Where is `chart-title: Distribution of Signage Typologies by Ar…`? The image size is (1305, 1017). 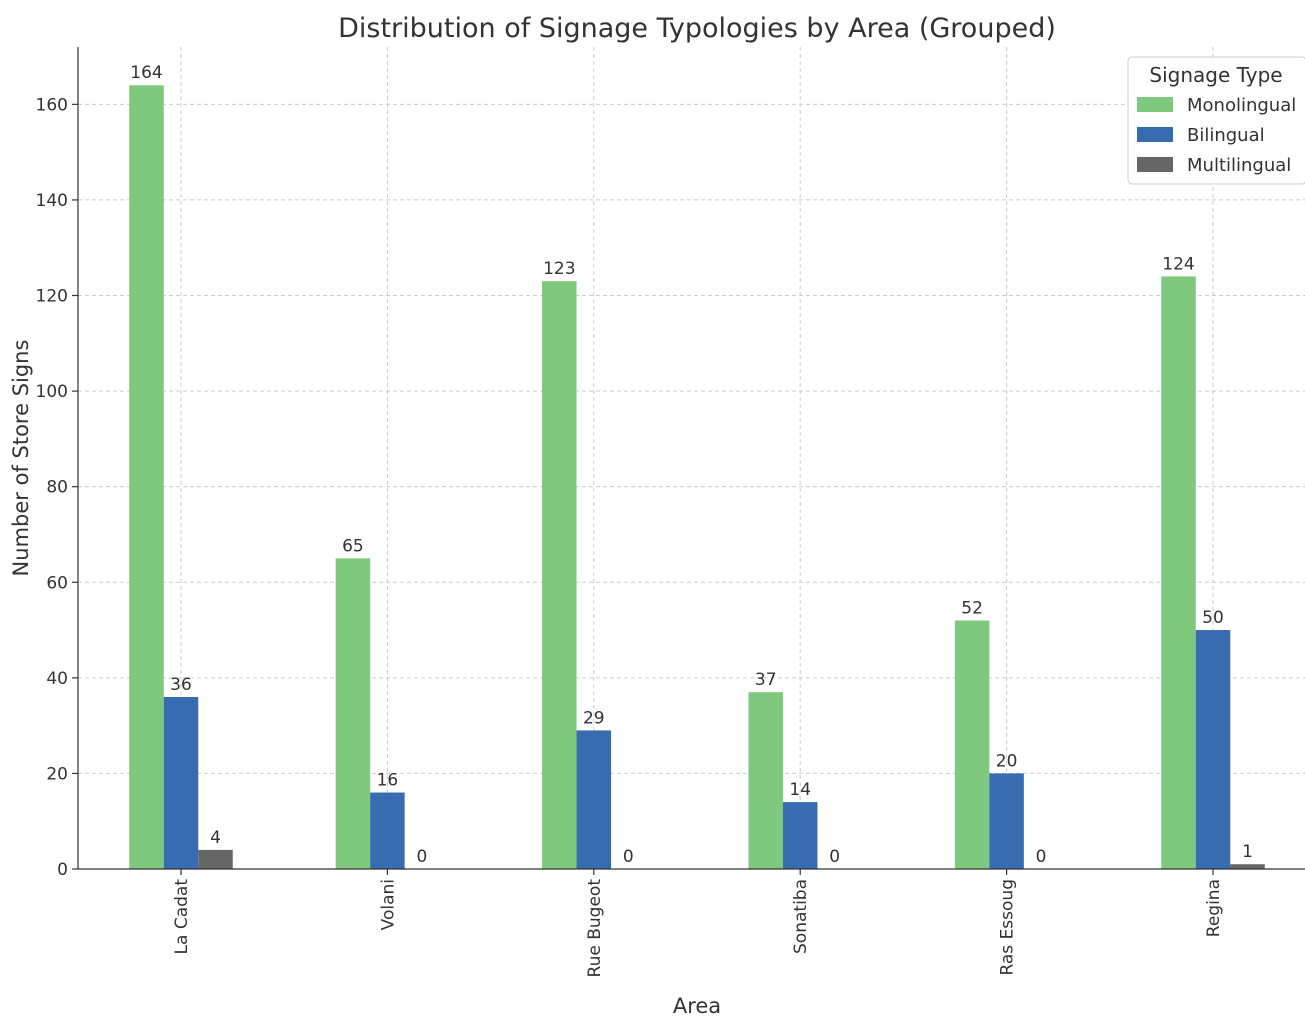 chart-title: Distribution of Signage Typologies by Ar… is located at coordinates (697, 28).